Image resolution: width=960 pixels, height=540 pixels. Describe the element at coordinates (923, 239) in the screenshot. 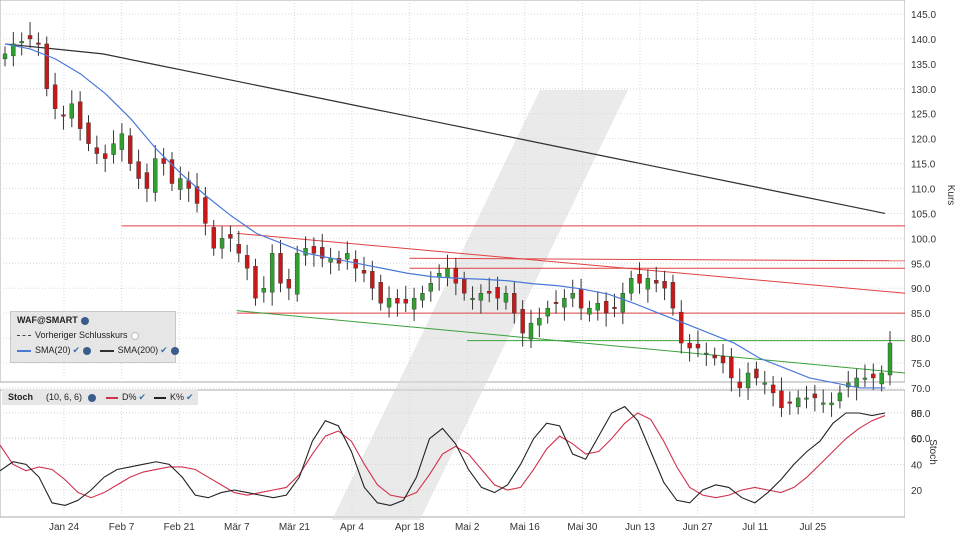

I see `y-tick-label: 100.0` at that location.